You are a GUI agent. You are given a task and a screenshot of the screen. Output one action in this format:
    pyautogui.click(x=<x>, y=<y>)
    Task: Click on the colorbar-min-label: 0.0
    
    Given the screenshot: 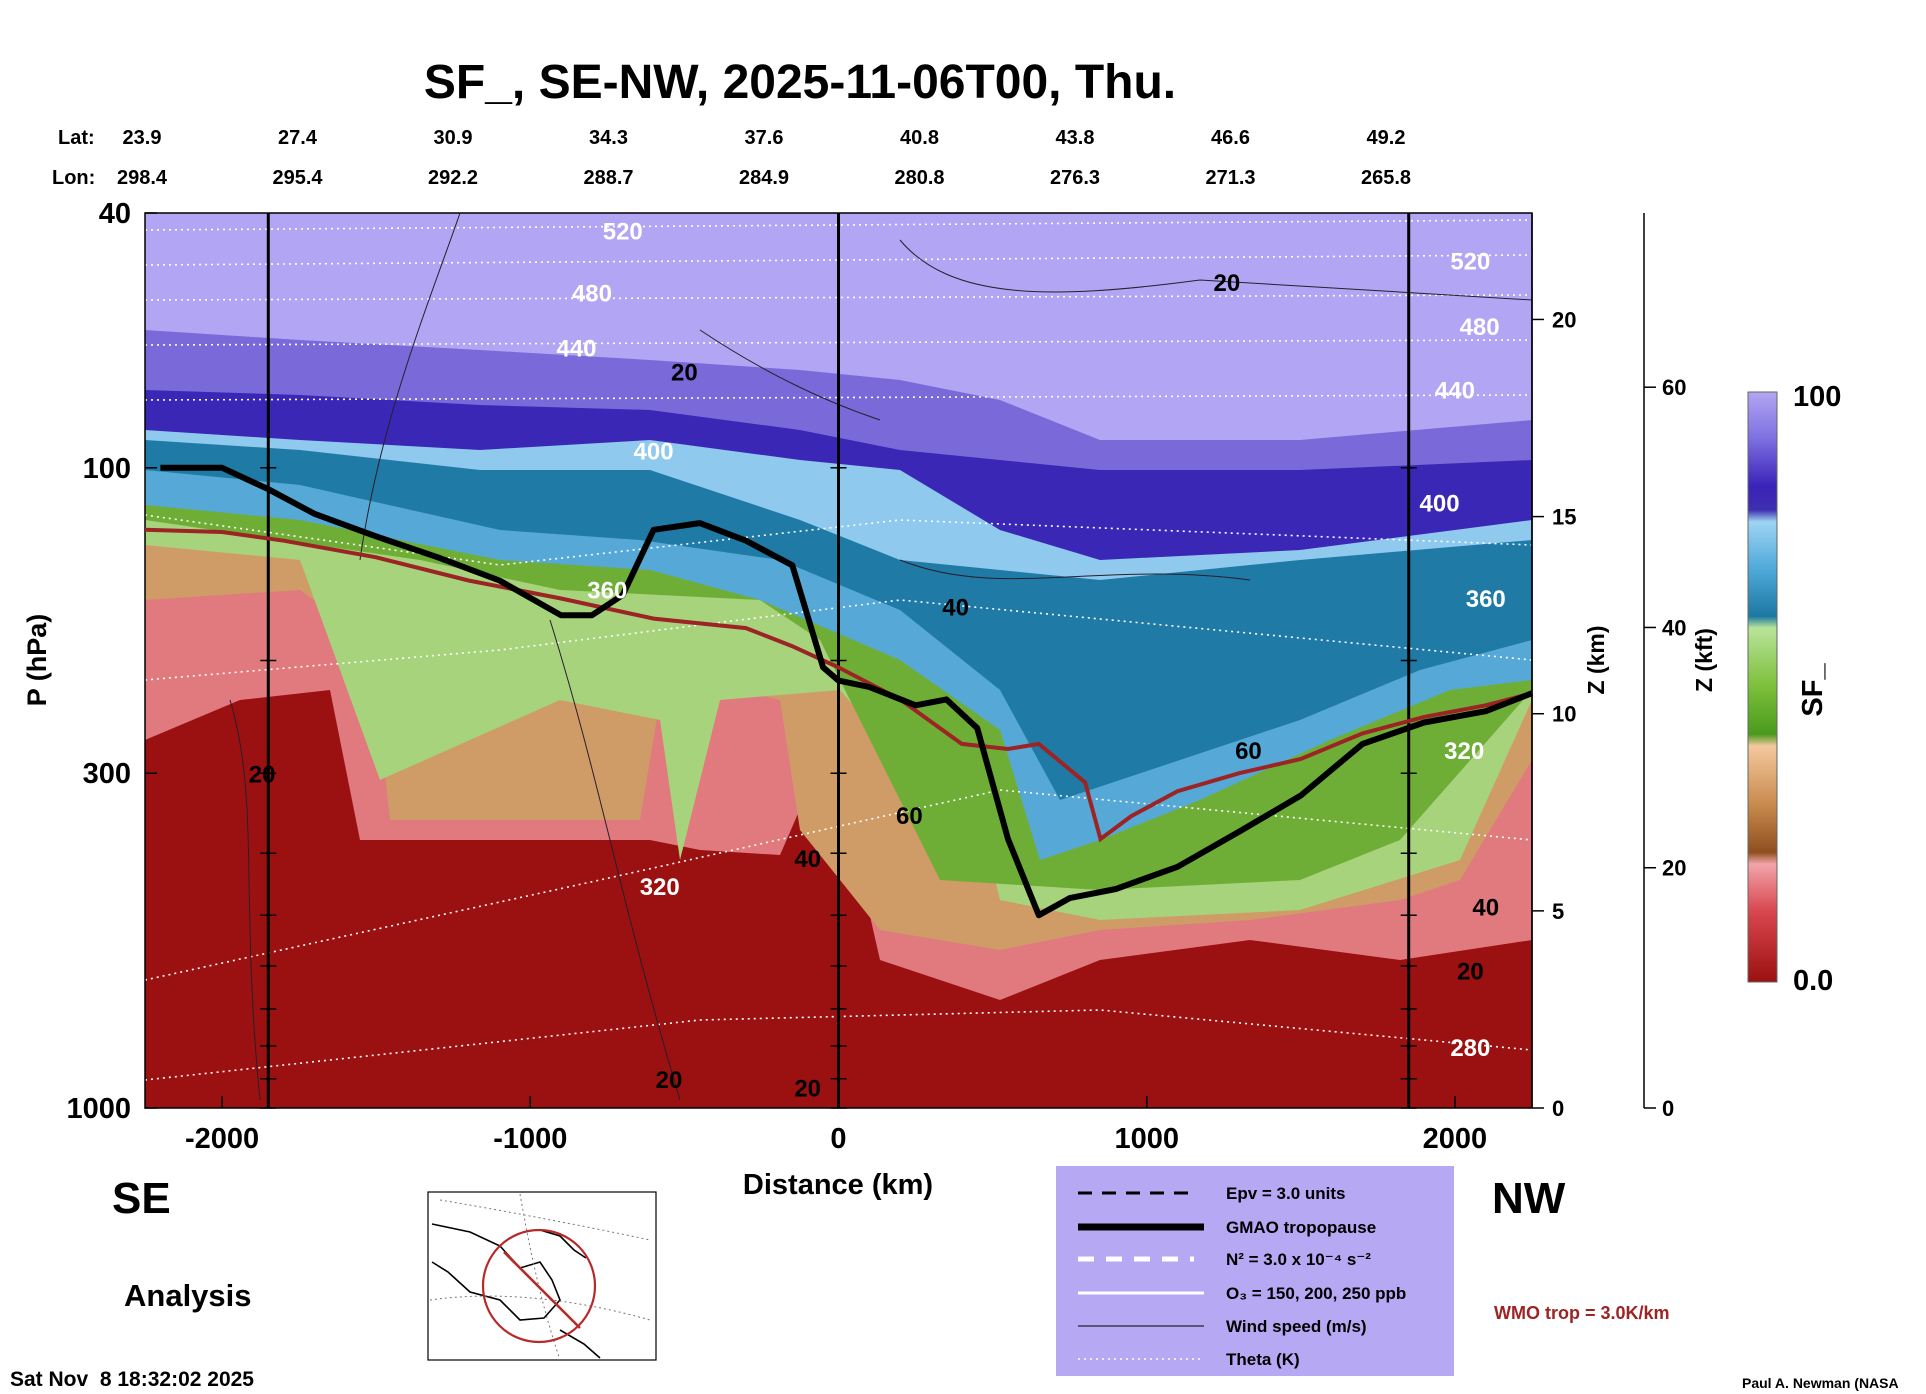 What is the action you would take?
    pyautogui.click(x=1813, y=981)
    